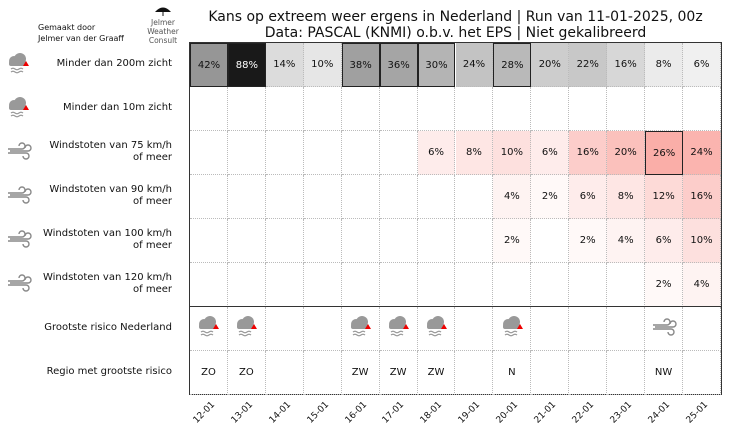 The width and height of the screenshot is (732, 439). Describe the element at coordinates (209, 65) in the screenshot. I see `heatmap-cell: 42%` at that location.